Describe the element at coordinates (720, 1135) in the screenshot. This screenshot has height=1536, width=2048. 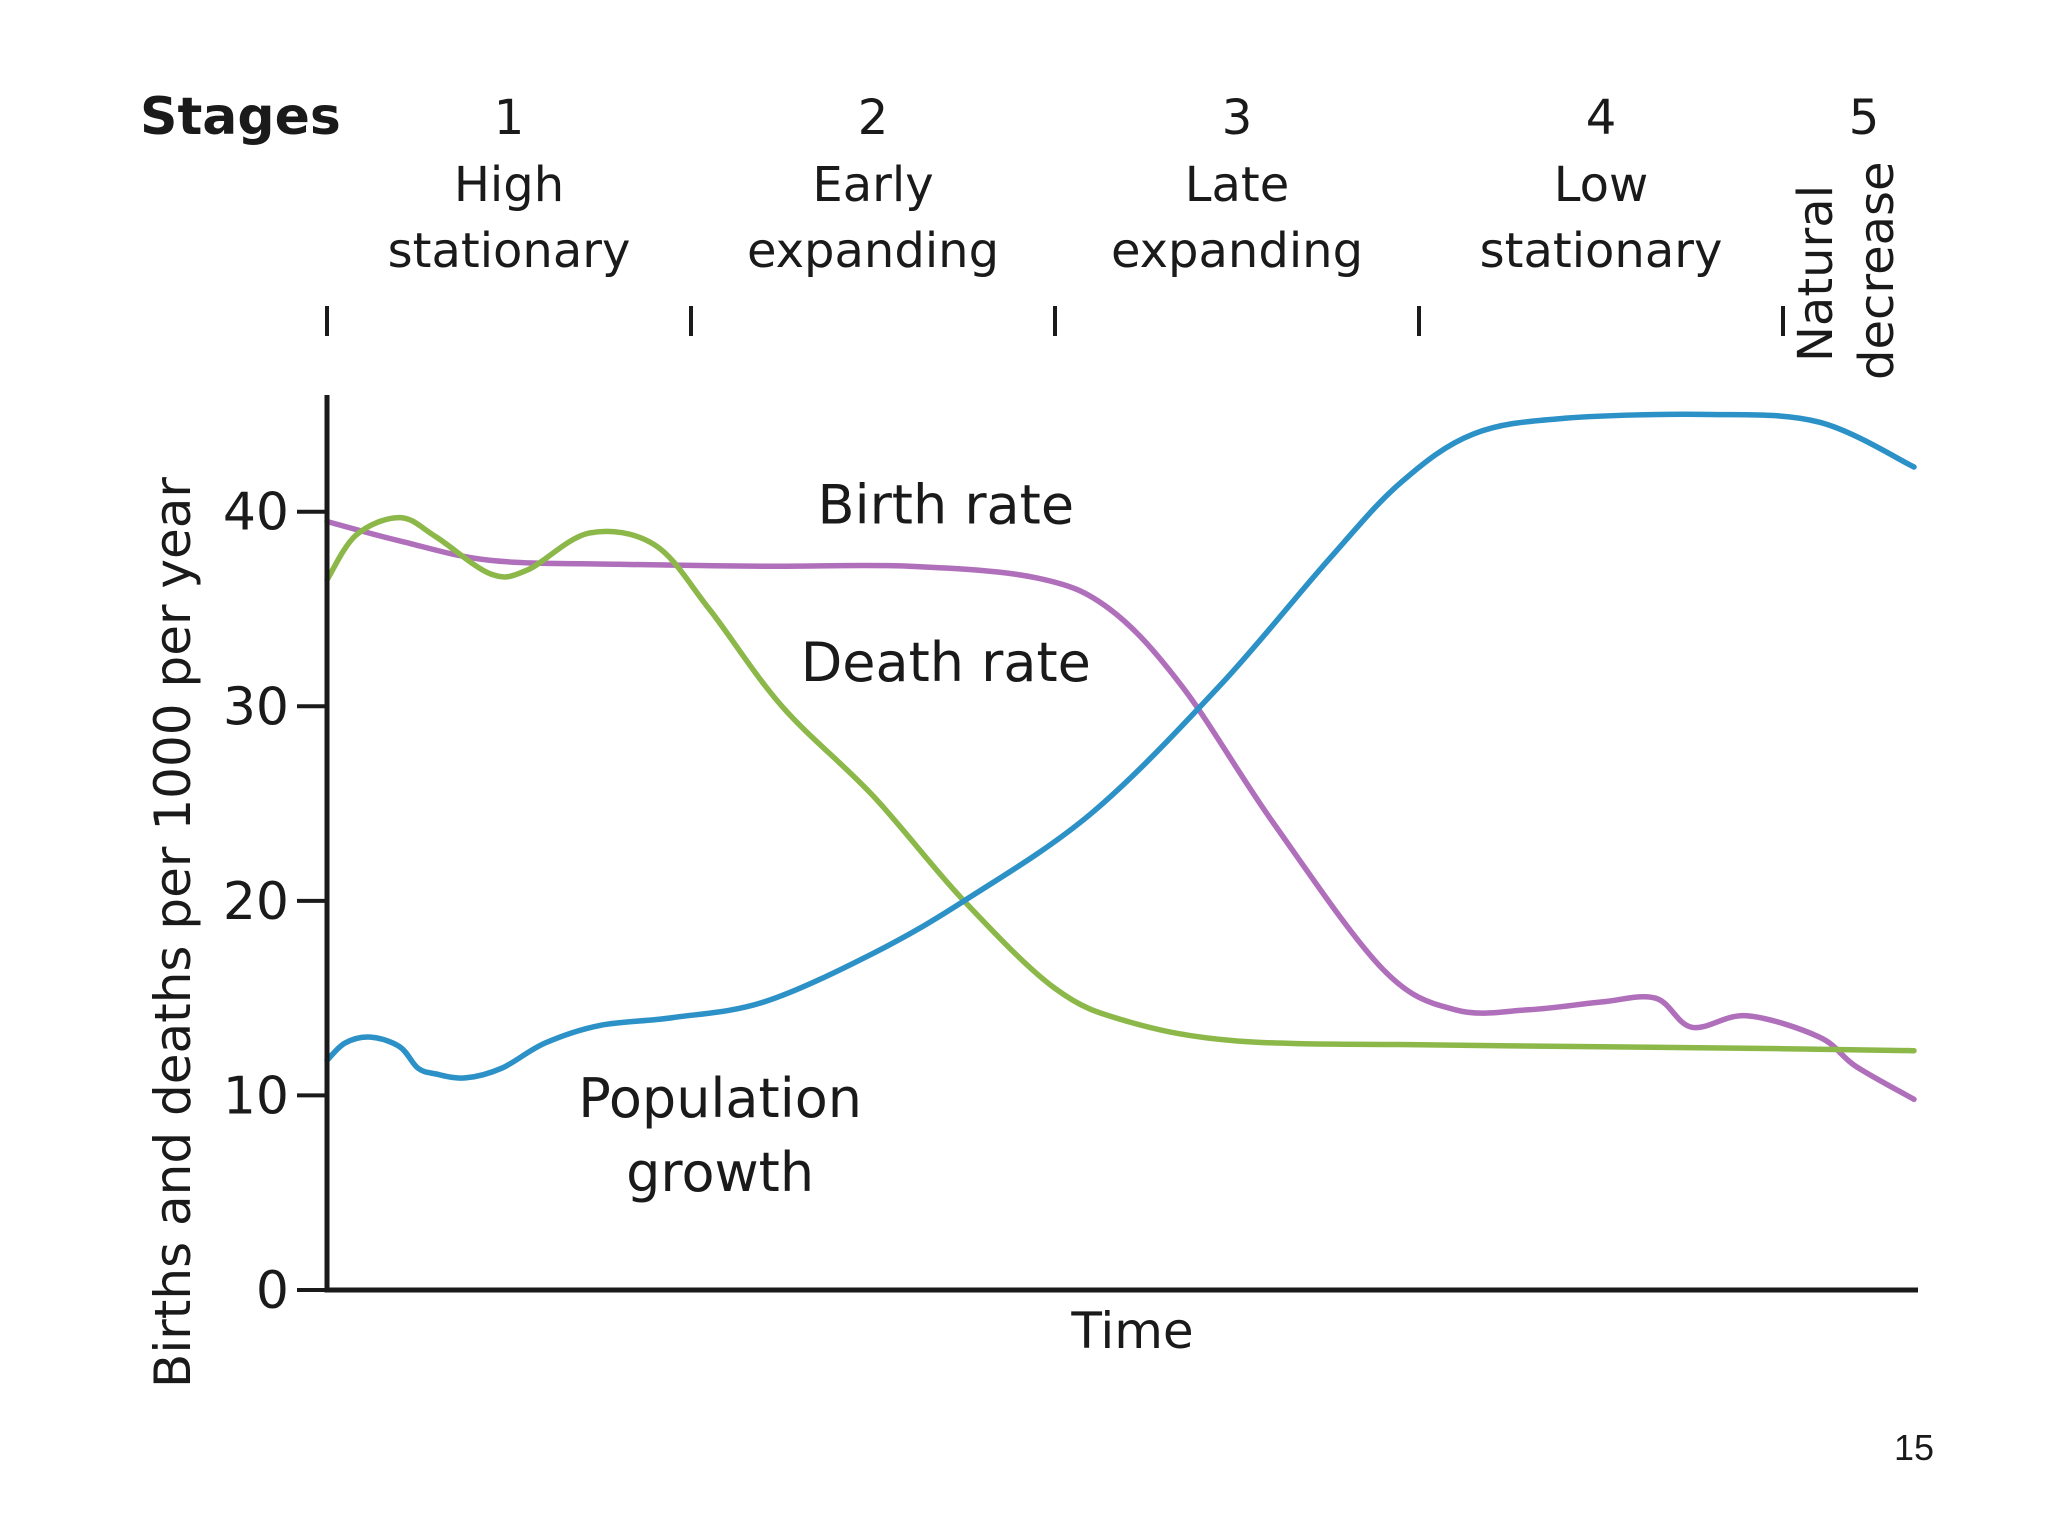
I see `population-growth-label: Population growth` at that location.